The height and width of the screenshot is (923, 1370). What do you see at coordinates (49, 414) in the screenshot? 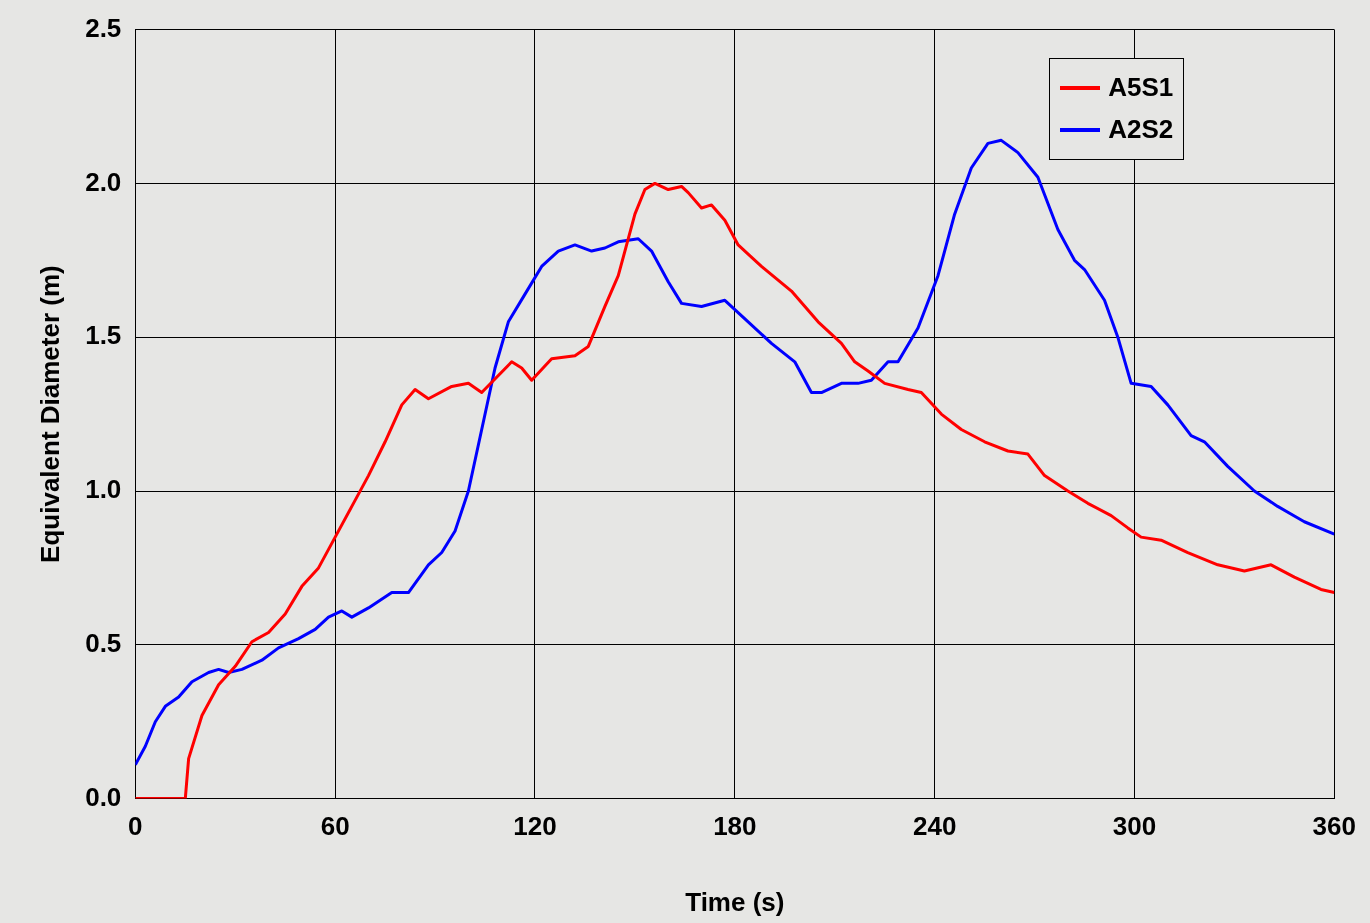
I see `y-axis-title: Equivalent Diameter (m)` at bounding box center [49, 414].